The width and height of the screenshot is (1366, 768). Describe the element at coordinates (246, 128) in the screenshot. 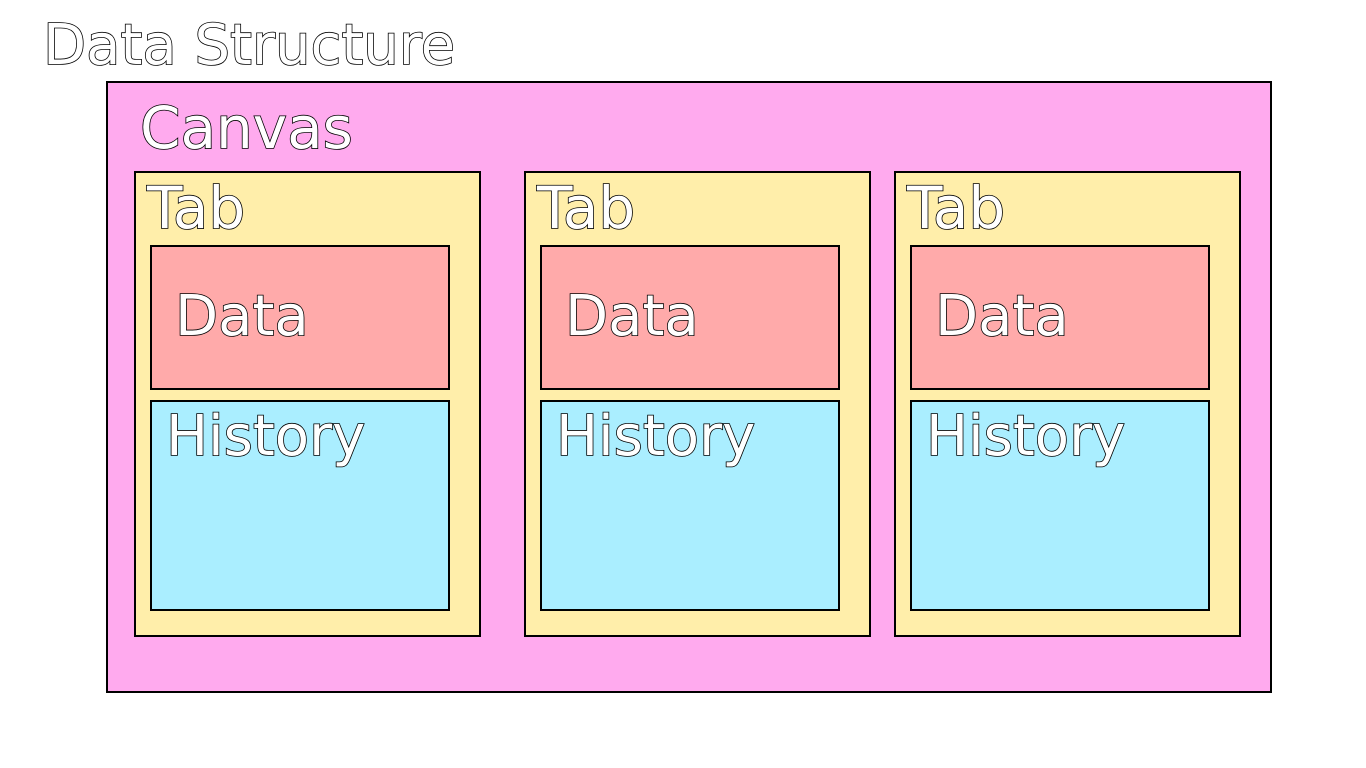

I see `canvas-label: Canvas` at that location.